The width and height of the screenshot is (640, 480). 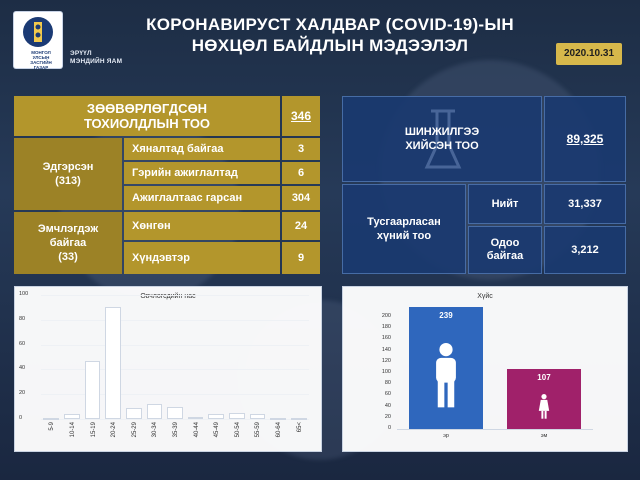 What do you see at coordinates (387, 394) in the screenshot?
I see `gender-chart-y-tick: 60` at bounding box center [387, 394].